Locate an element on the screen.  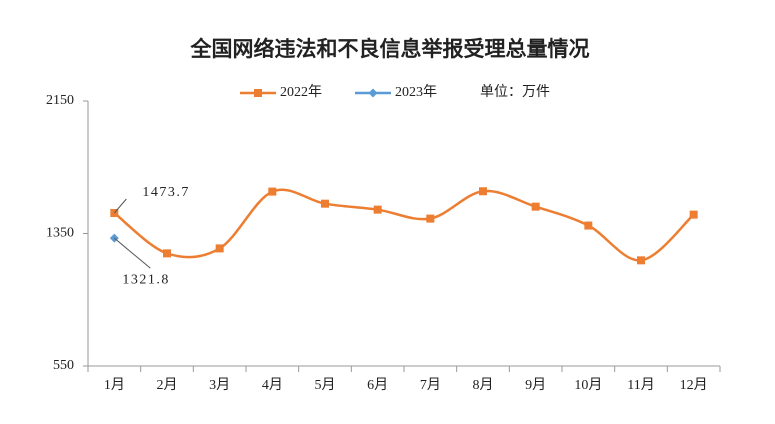
x-tick-label: 12月 is located at coordinates (694, 385).